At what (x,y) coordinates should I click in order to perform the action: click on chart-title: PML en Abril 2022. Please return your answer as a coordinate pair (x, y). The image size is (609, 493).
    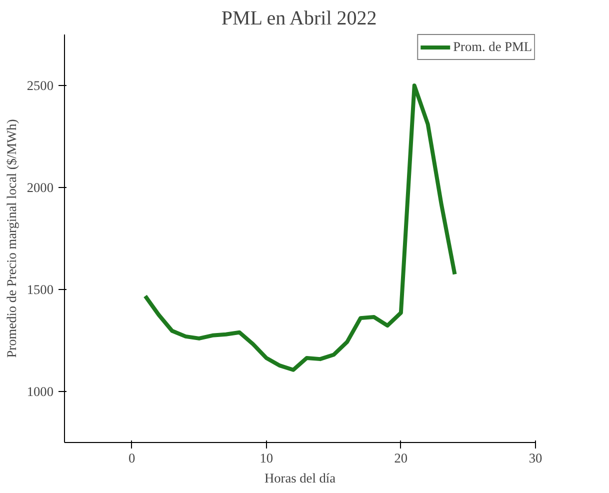
    Looking at the image, I should click on (299, 19).